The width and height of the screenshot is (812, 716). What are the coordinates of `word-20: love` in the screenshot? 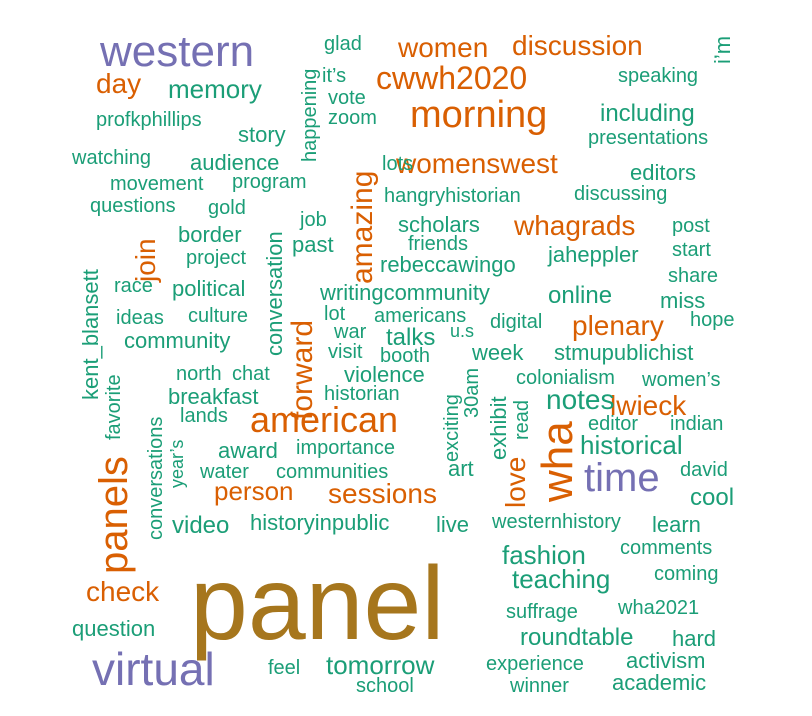 It's located at (515, 482).